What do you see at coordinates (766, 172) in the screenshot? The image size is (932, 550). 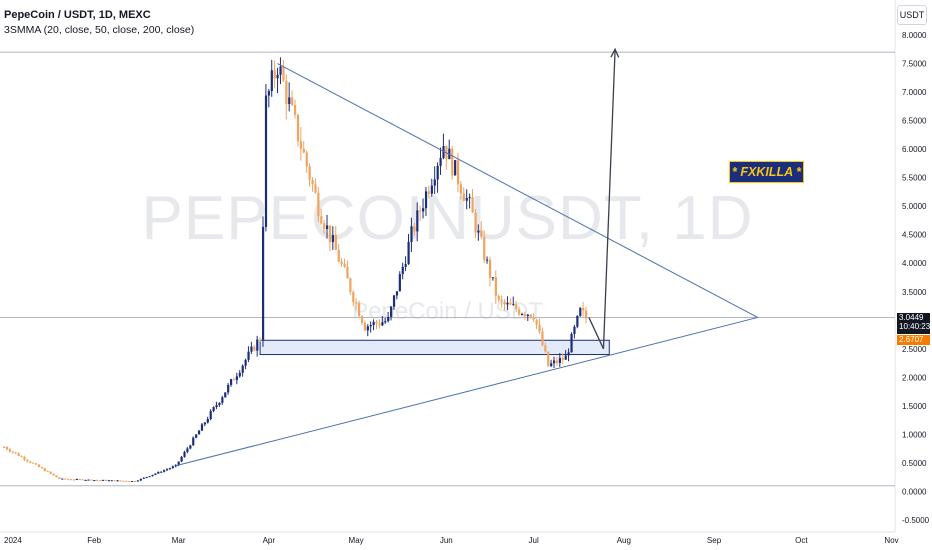 I see `fxkilla-badge: * FXKILLA *` at bounding box center [766, 172].